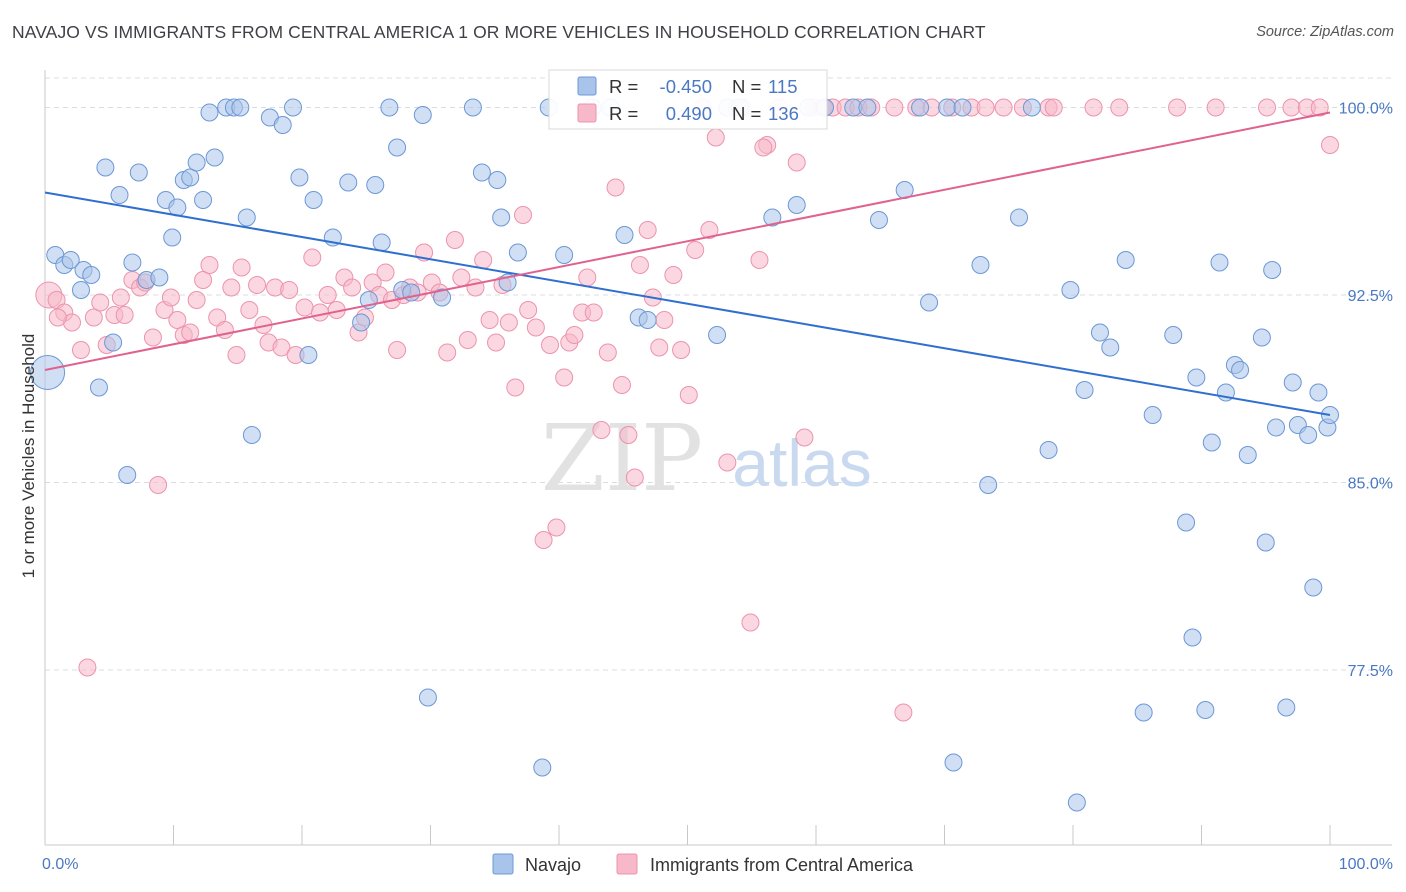  What do you see at coordinates (783, 113) in the screenshot?
I see `stats-legend-n-value-immigrants: 136` at bounding box center [783, 113].